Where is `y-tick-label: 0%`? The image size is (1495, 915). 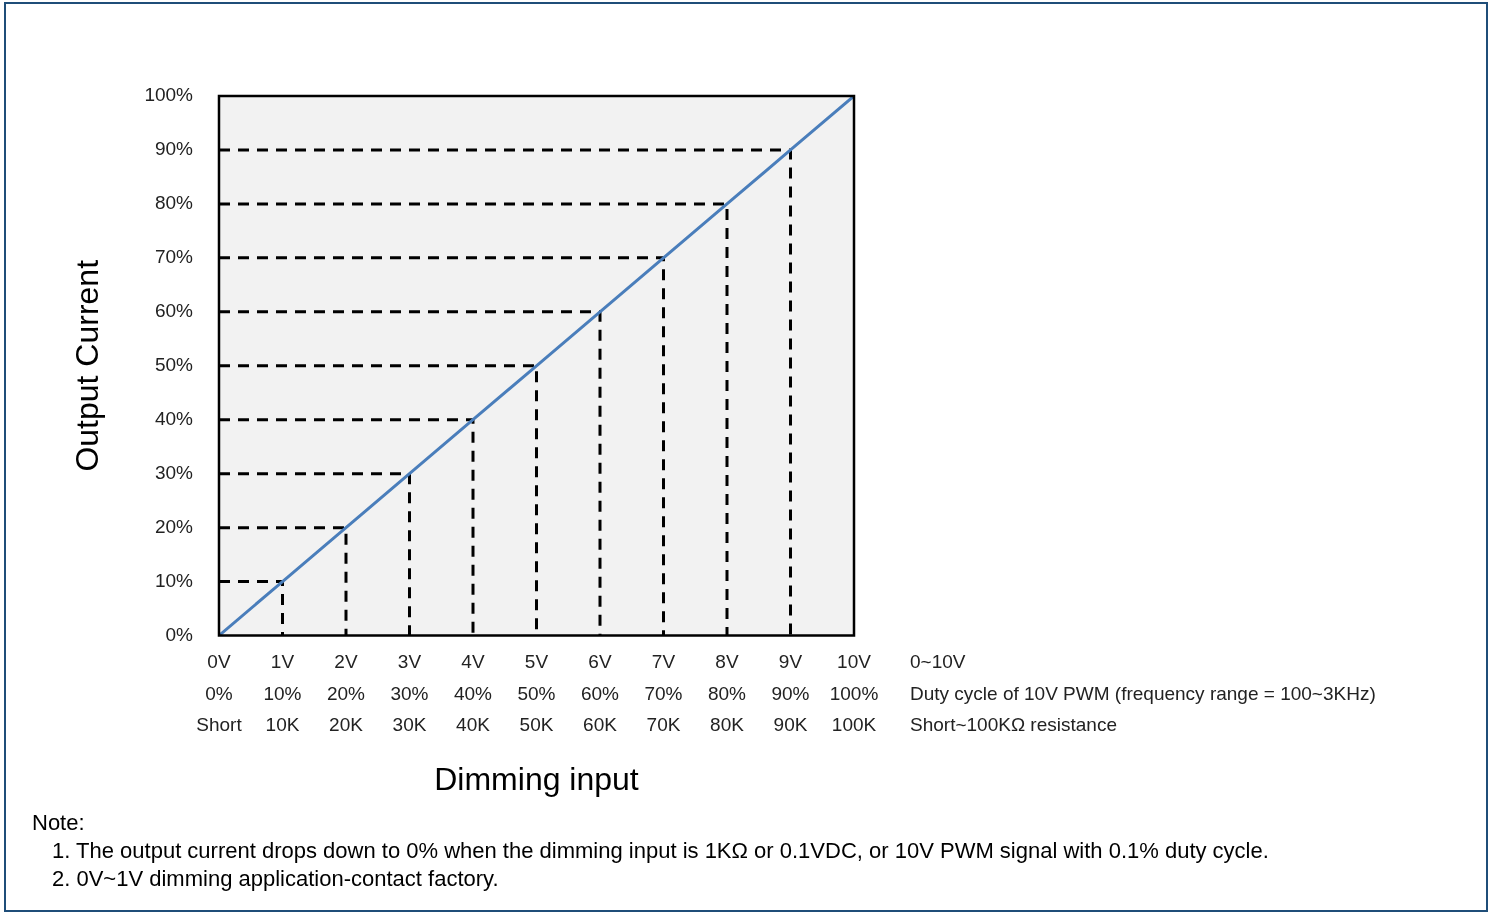 y-tick-label: 0% is located at coordinates (179, 634).